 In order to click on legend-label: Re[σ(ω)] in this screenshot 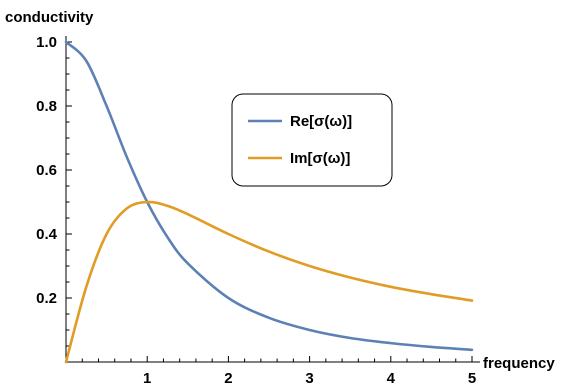, I will do `click(321, 121)`.